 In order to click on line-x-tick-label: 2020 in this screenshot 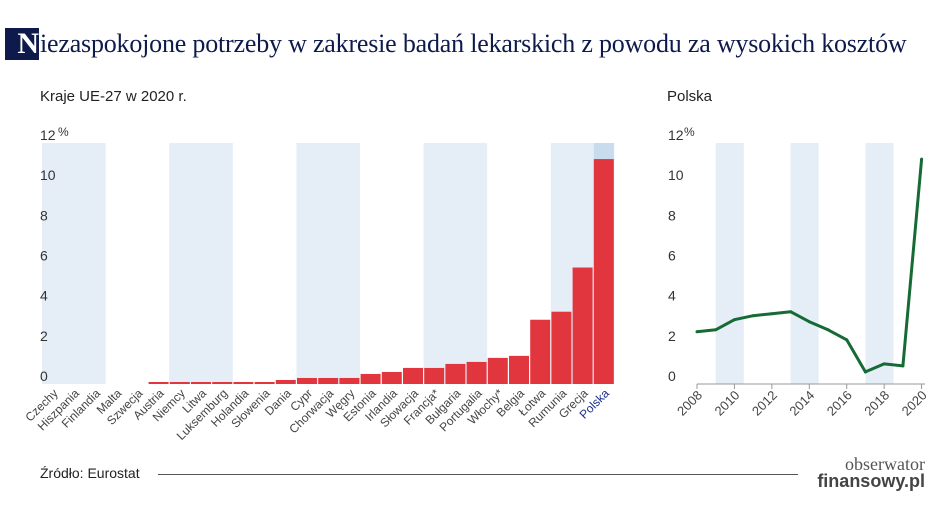, I will do `click(914, 403)`.